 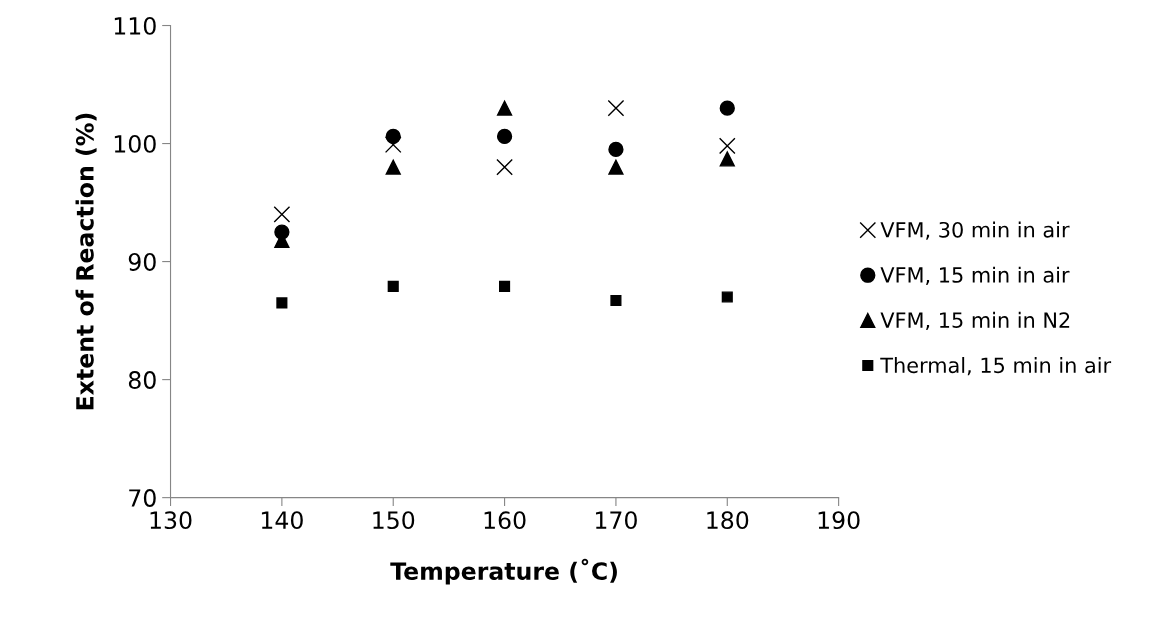 What do you see at coordinates (975, 230) in the screenshot?
I see `legend-label: VFM, 30 min in air` at bounding box center [975, 230].